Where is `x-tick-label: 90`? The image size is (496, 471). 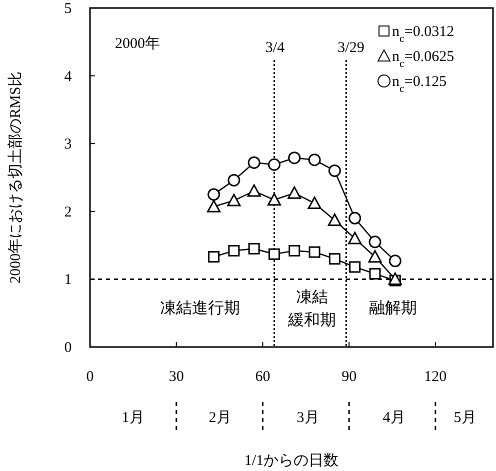 x-tick-label: 90 is located at coordinates (349, 377).